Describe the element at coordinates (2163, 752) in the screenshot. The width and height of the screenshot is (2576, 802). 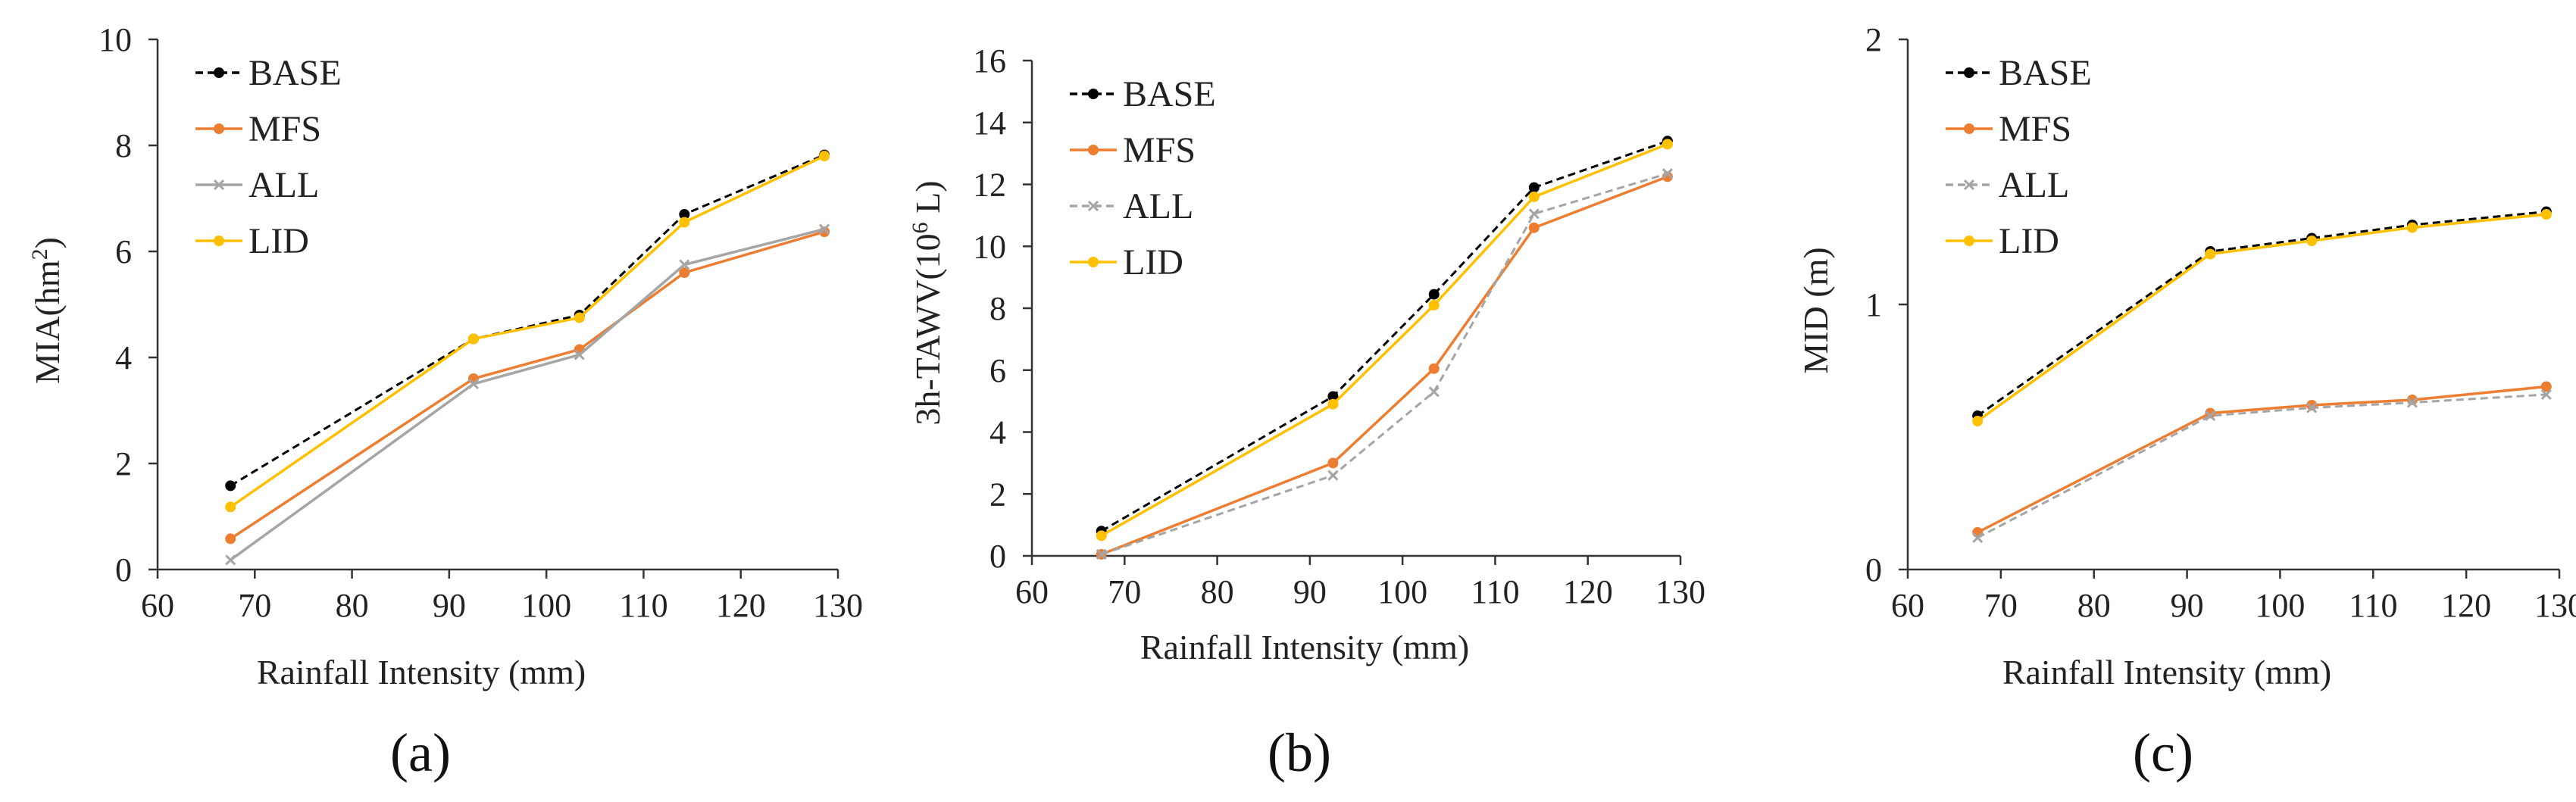
I see `panel-label-c: (c)` at that location.